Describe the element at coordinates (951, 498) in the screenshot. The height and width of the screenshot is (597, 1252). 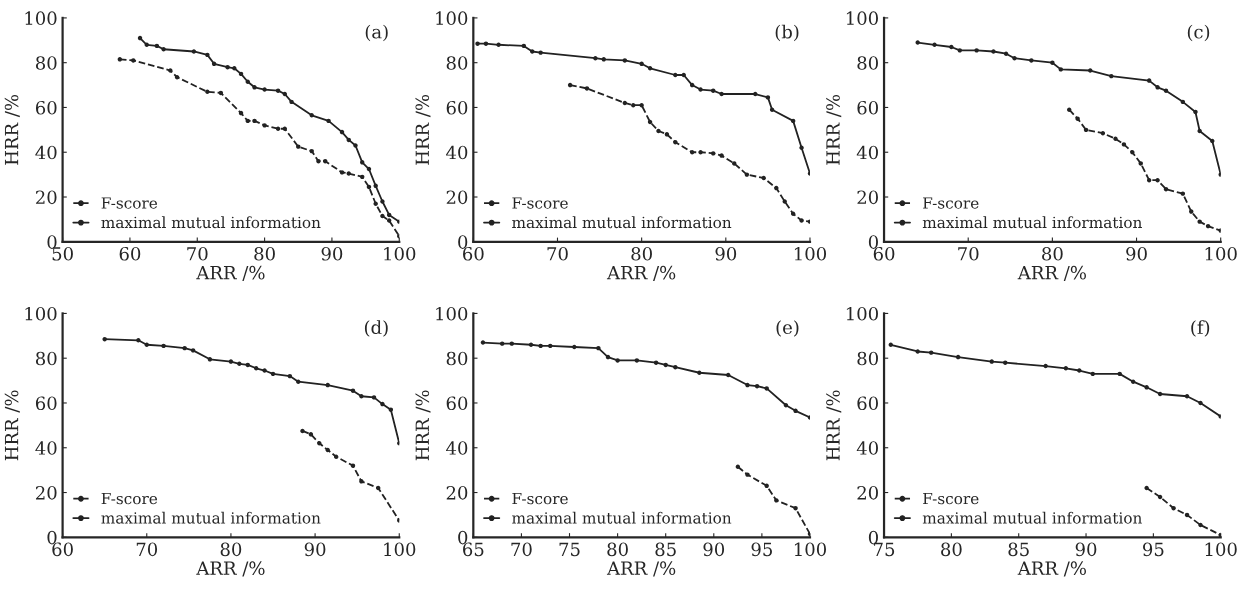
I see `legend-label: F-score` at that location.